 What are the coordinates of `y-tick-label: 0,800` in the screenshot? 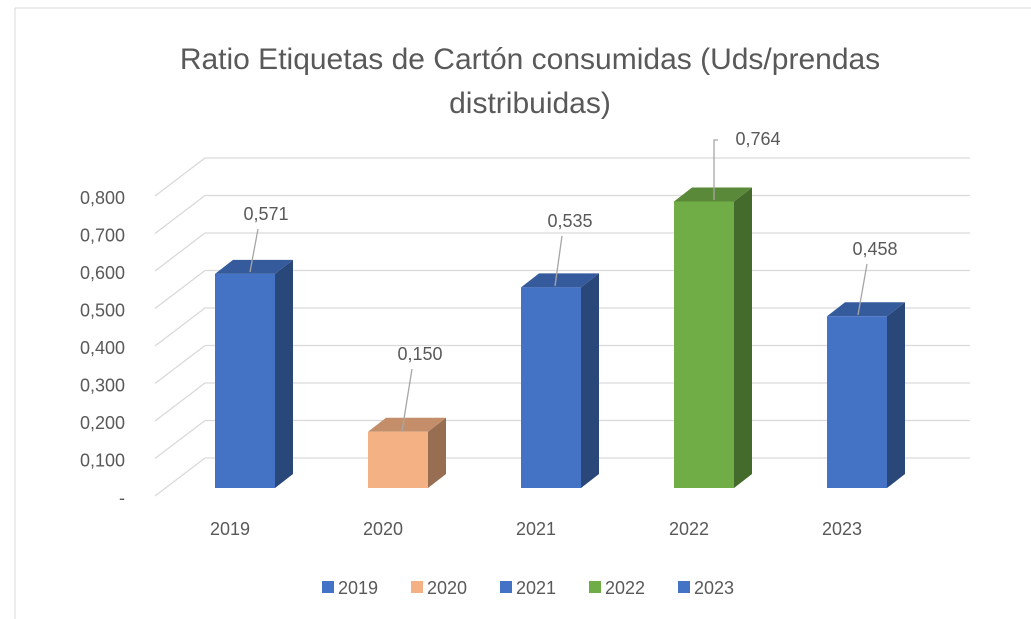 It's located at (102, 198).